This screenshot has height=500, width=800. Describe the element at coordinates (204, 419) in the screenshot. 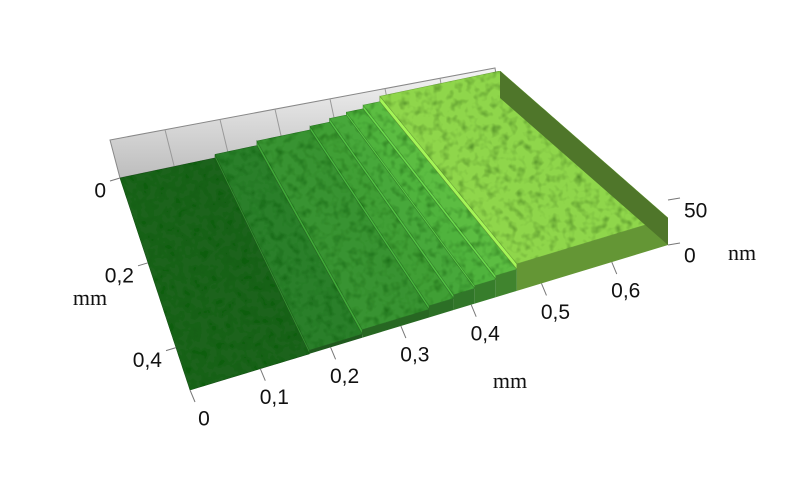

I see `x-tick-label: 0` at that location.